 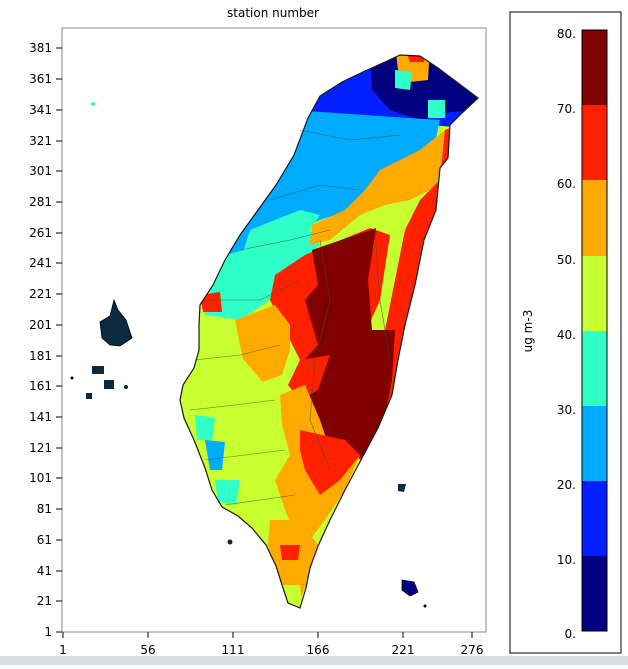 I want to click on map-title: station number, so click(x=273, y=13).